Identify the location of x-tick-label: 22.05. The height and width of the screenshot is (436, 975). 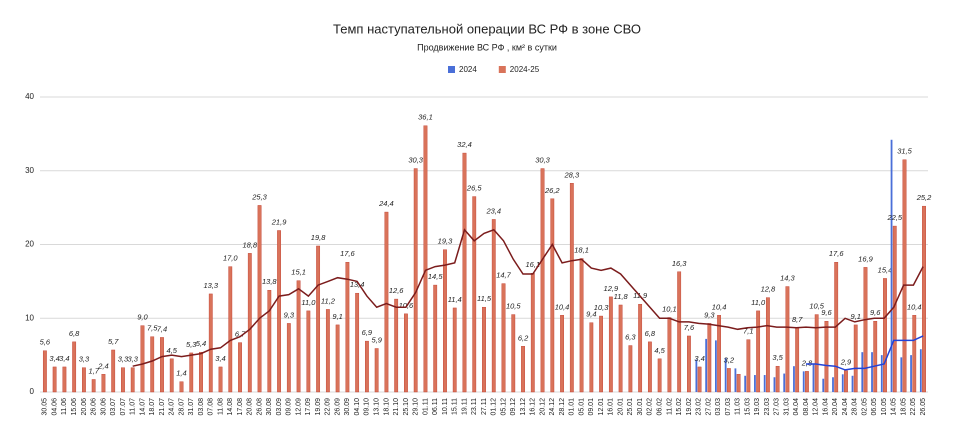
(913, 407).